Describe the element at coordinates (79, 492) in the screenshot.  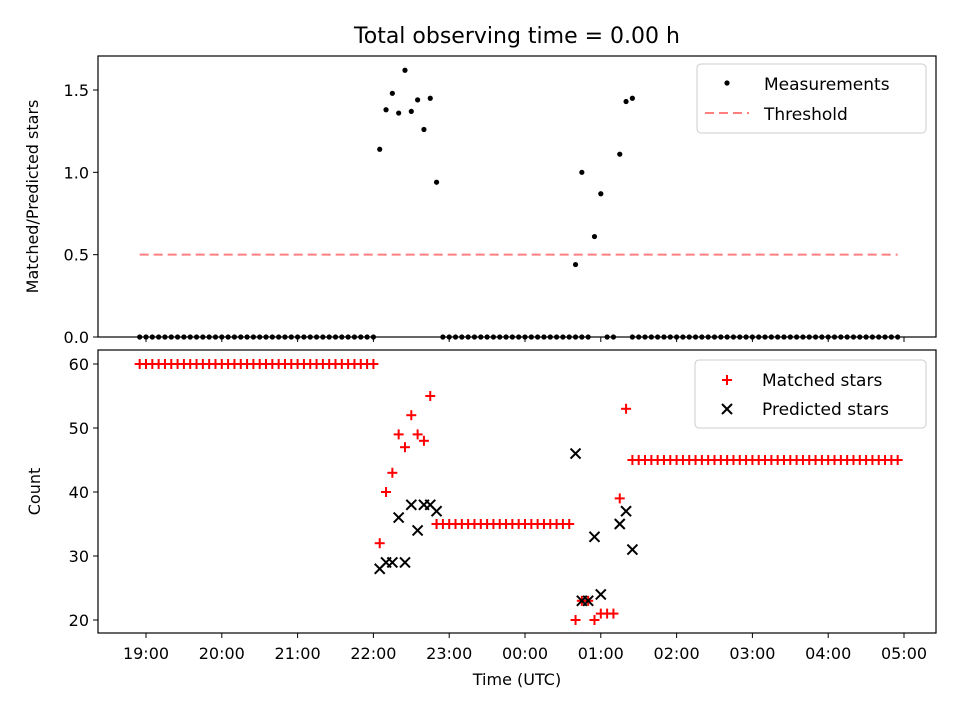
I see `y-tick-label: 40` at that location.